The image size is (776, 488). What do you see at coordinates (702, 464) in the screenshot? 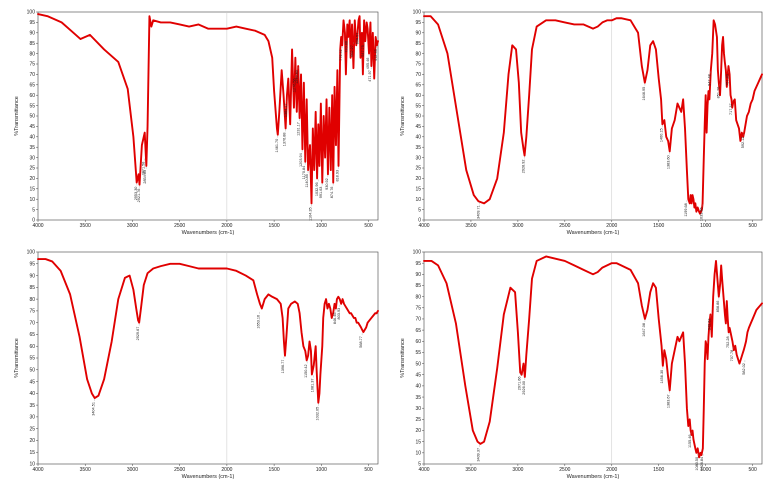
I see `peak-label: 1028.84` at bounding box center [702, 464].